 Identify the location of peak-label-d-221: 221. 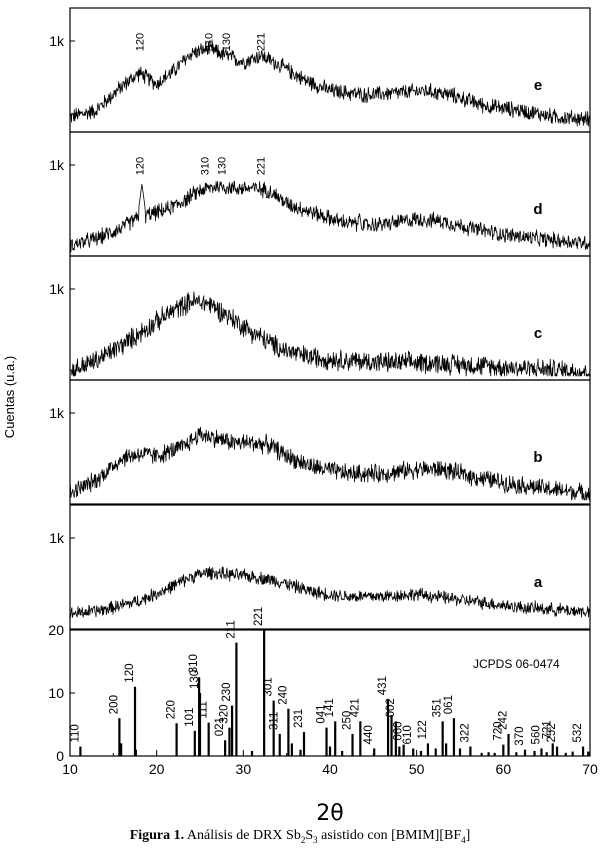
(262, 166).